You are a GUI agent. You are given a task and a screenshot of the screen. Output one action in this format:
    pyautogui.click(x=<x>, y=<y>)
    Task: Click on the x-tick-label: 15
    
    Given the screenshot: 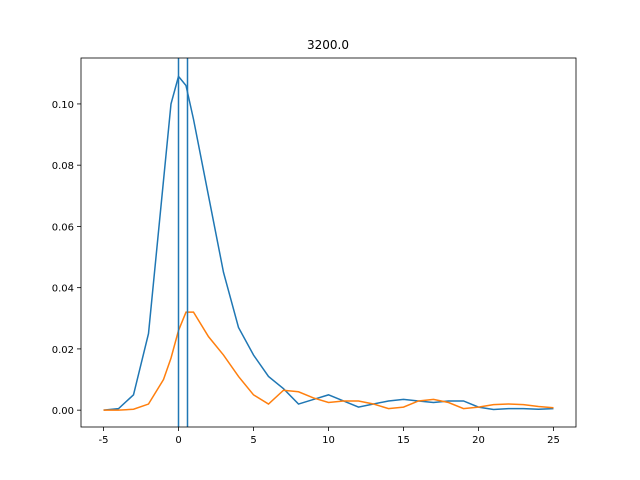 What is the action you would take?
    pyautogui.click(x=403, y=440)
    